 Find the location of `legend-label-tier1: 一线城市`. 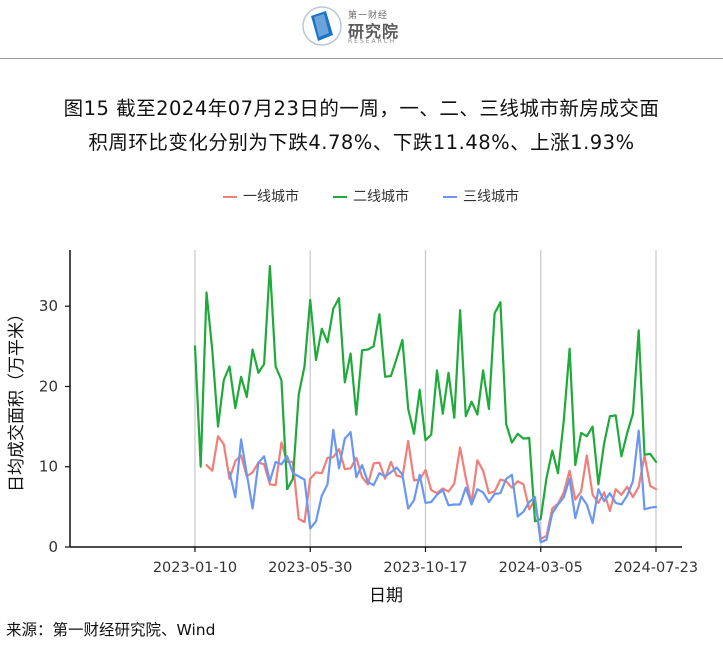

legend-label-tier1: 一线城市 is located at coordinates (271, 197).